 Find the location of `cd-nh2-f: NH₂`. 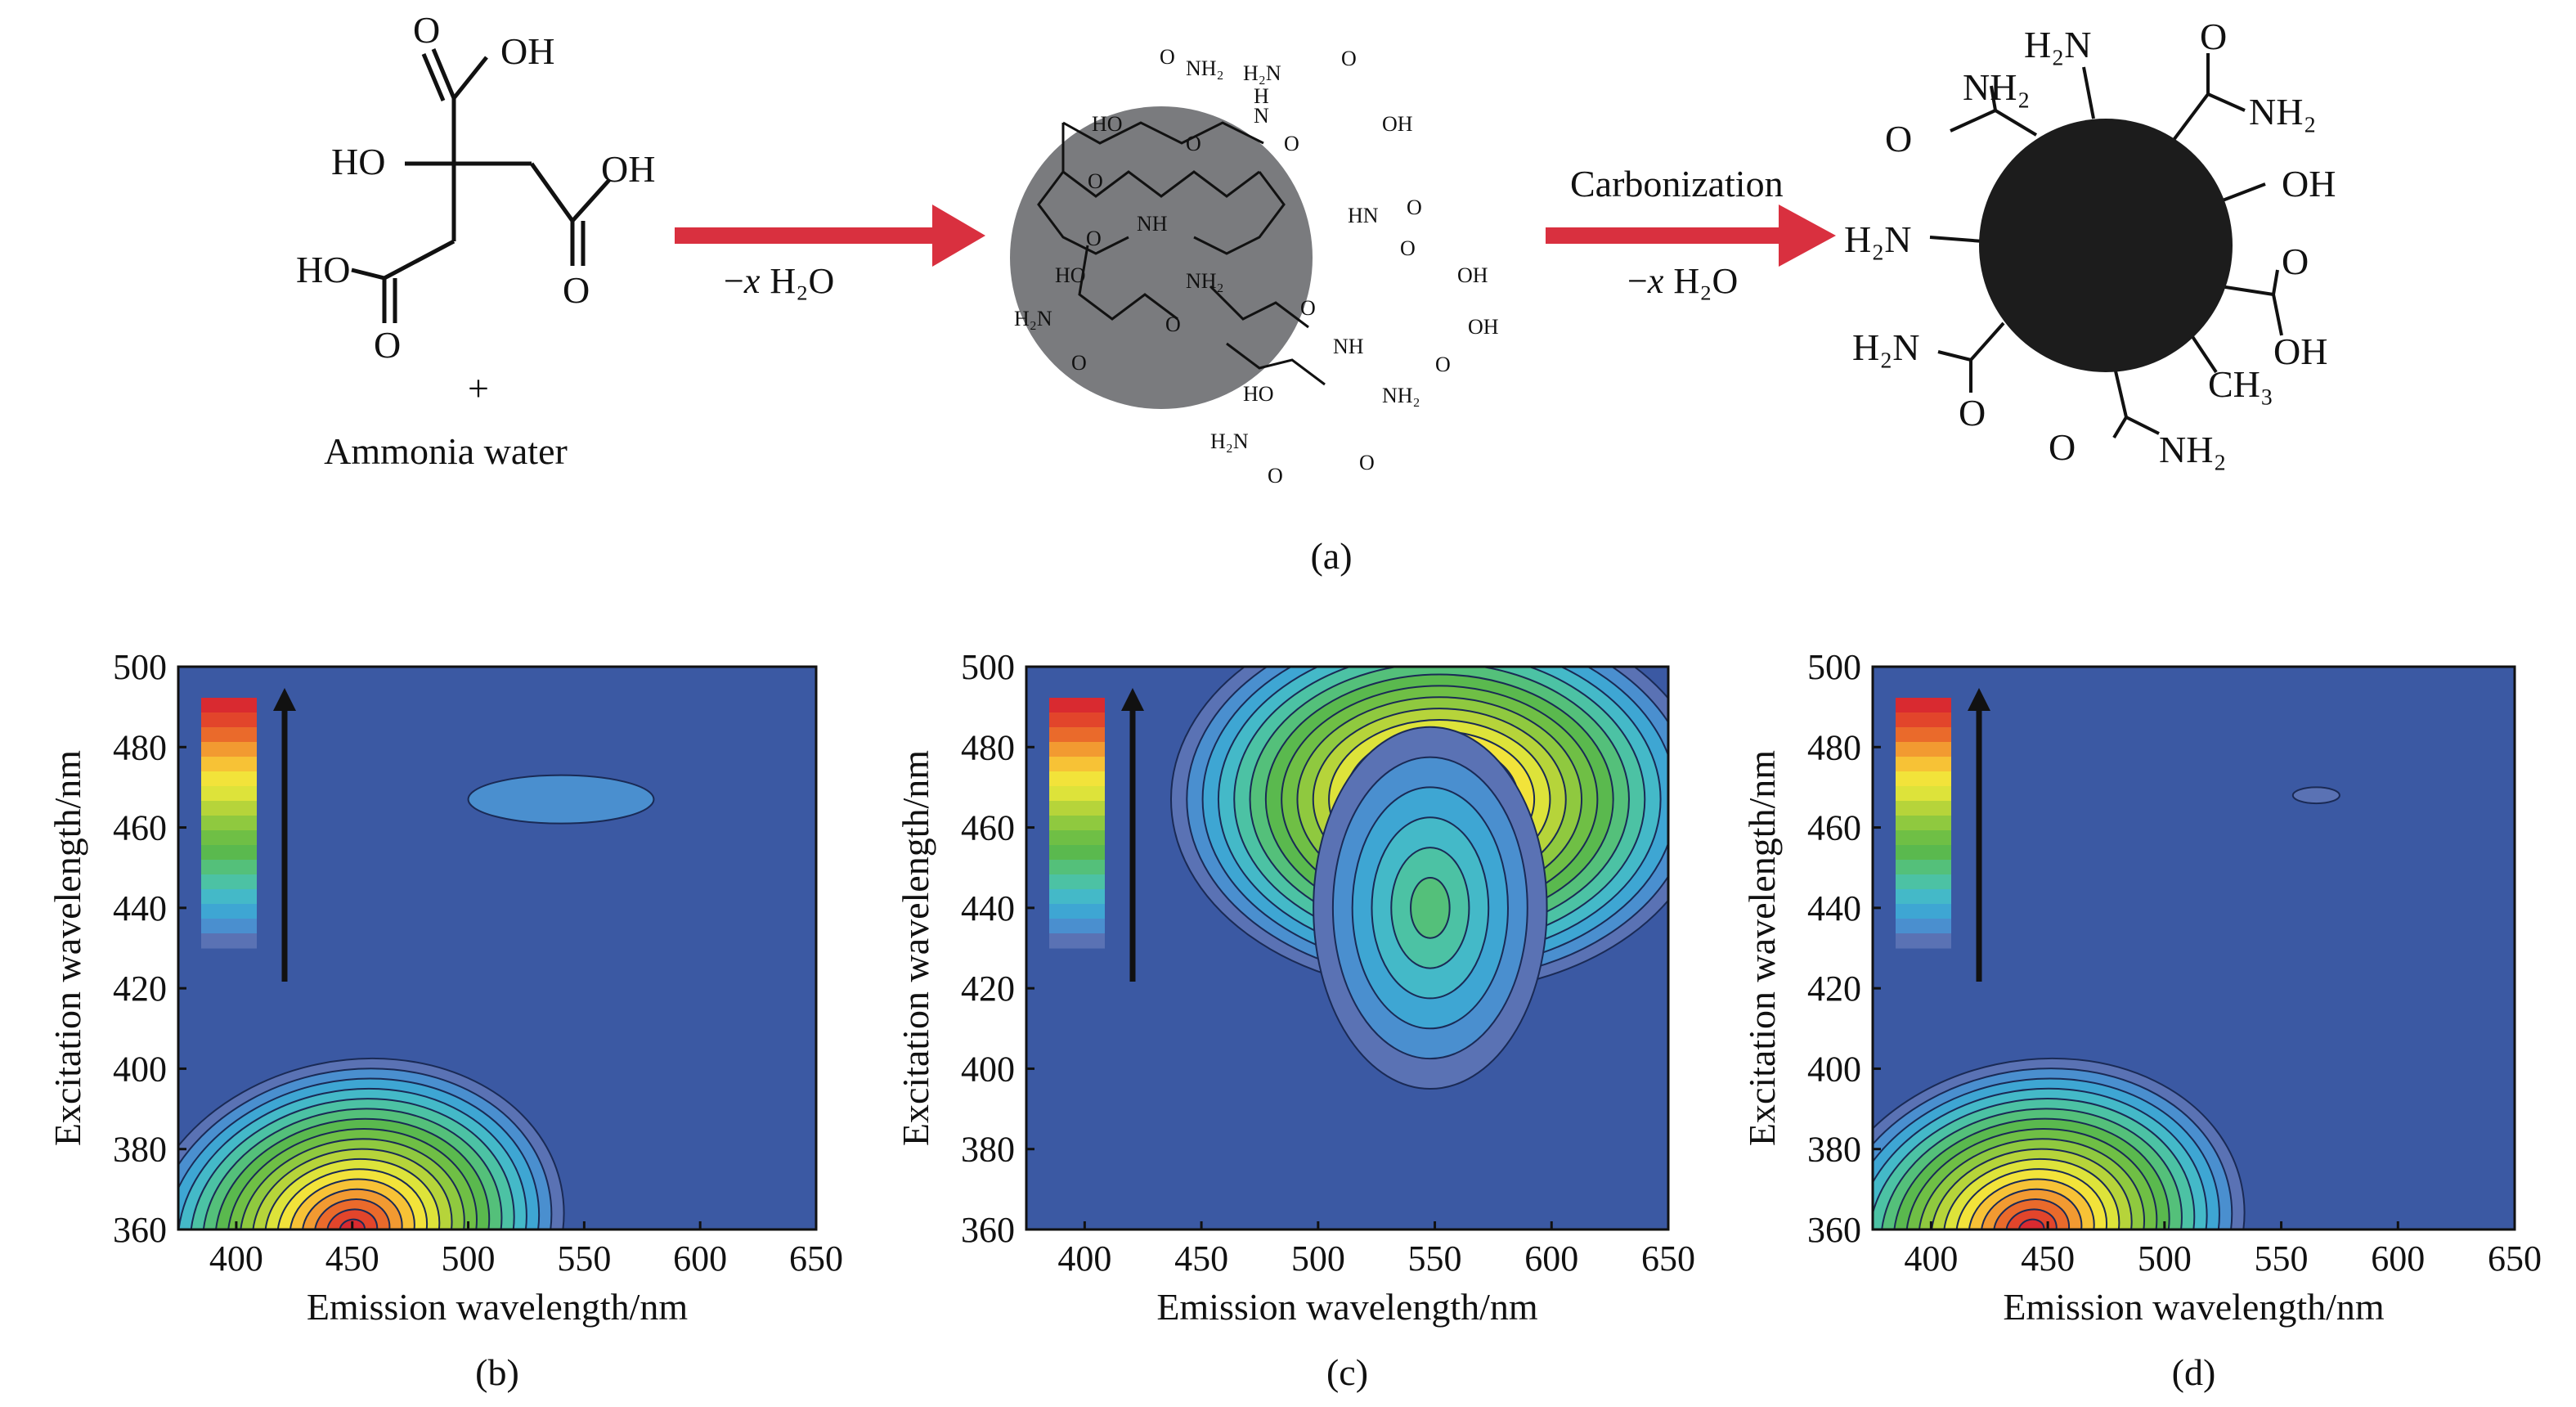

cd-nh2-f: NH₂ is located at coordinates (2192, 450).